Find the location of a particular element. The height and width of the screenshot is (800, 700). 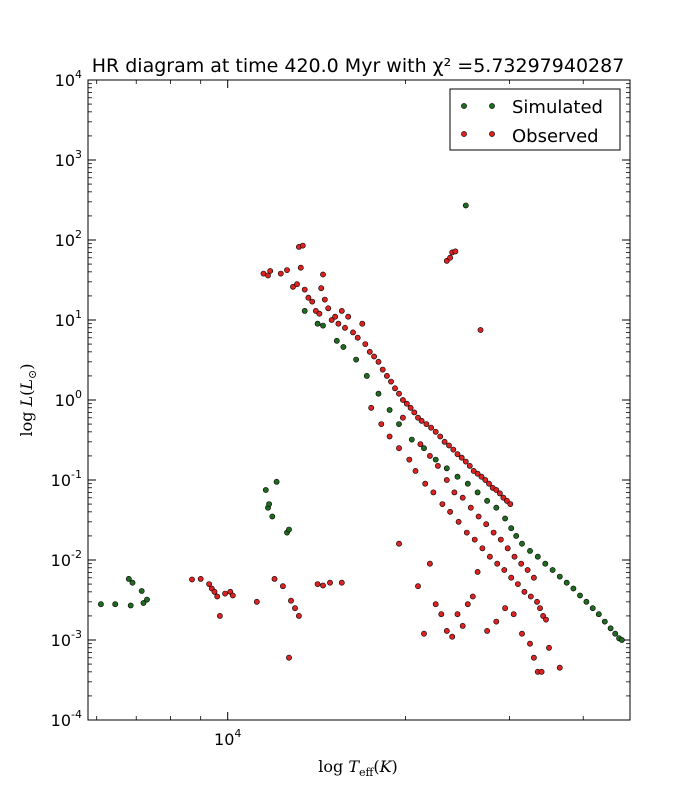

y-axis-label: log L(L⊙) is located at coordinates (28, 399).